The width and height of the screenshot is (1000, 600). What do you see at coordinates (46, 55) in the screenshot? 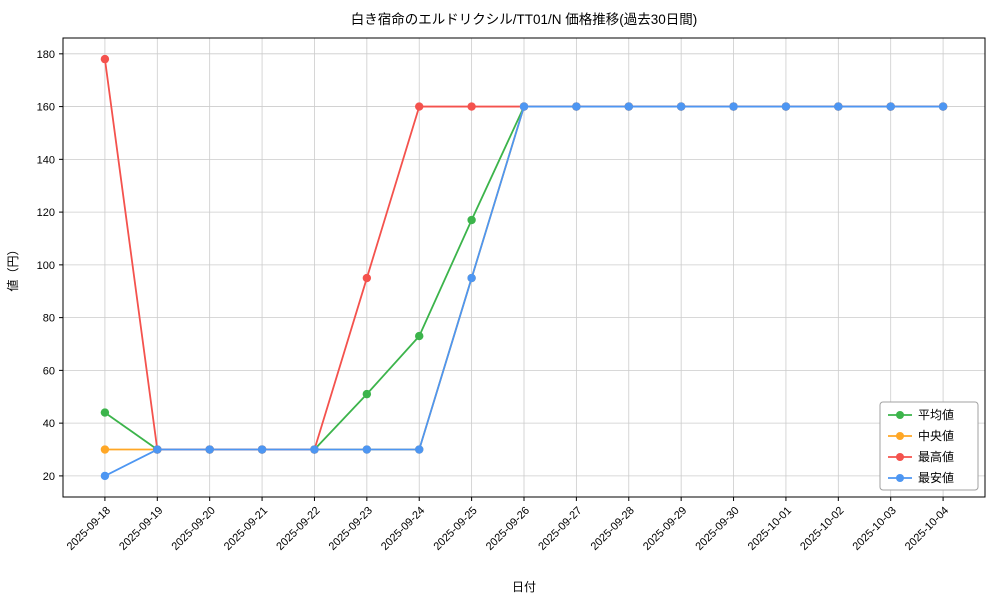
I see `y-tick-label: 180` at bounding box center [46, 55].